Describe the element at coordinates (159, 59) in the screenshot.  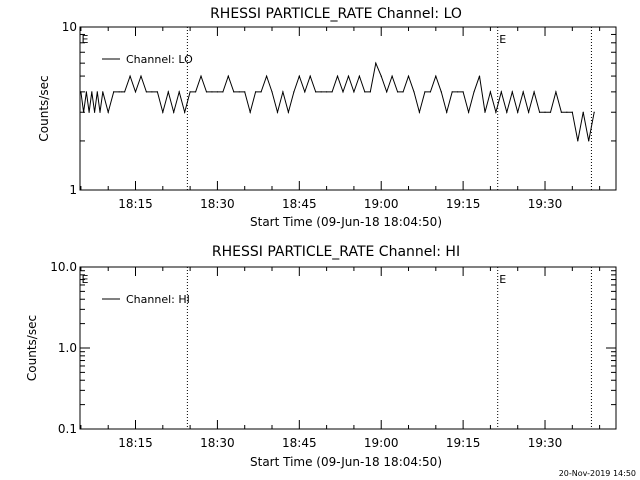
I see `legend-label: Channel: LO` at that location.